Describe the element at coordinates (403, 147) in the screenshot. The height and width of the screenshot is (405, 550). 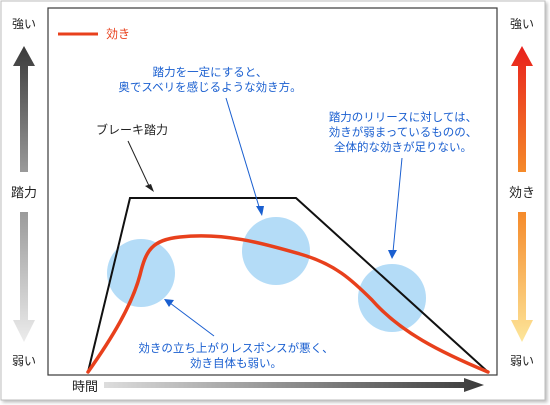
I see `annotation-right-line3: 全体的な効きが足りない。` at that location.